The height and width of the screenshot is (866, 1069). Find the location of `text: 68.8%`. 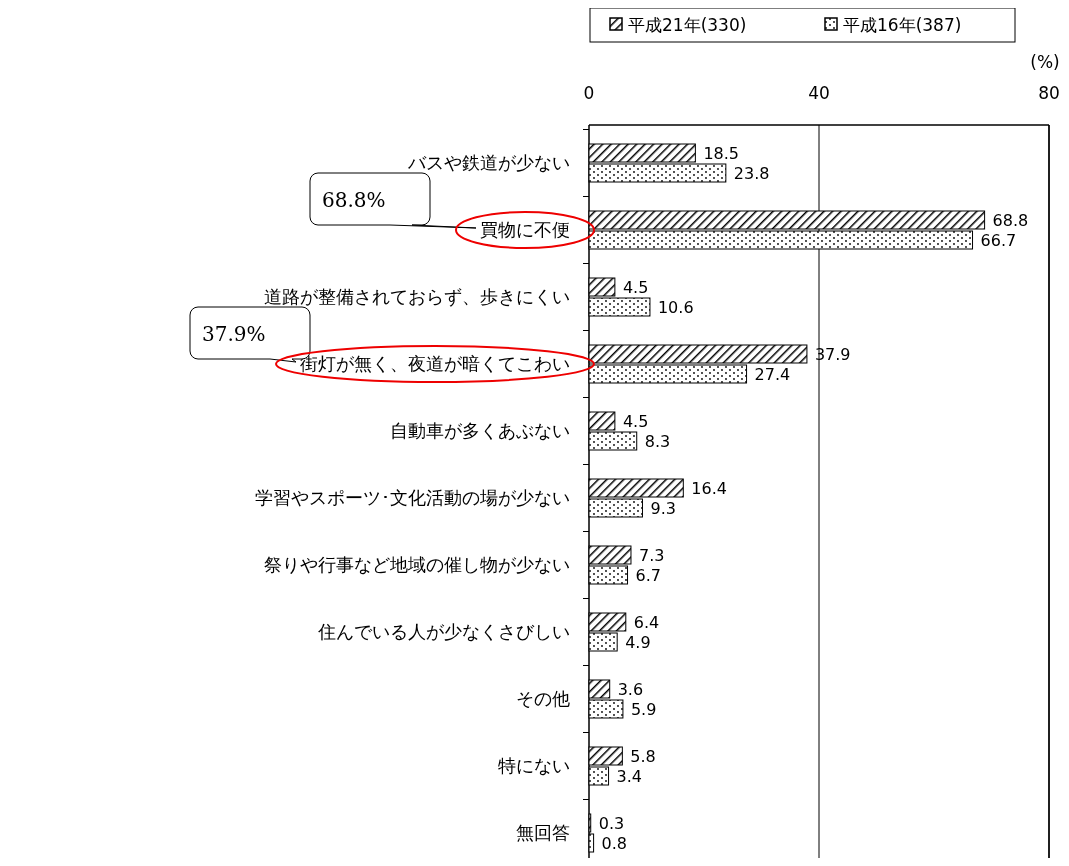

text: 68.8% is located at coordinates (354, 200).